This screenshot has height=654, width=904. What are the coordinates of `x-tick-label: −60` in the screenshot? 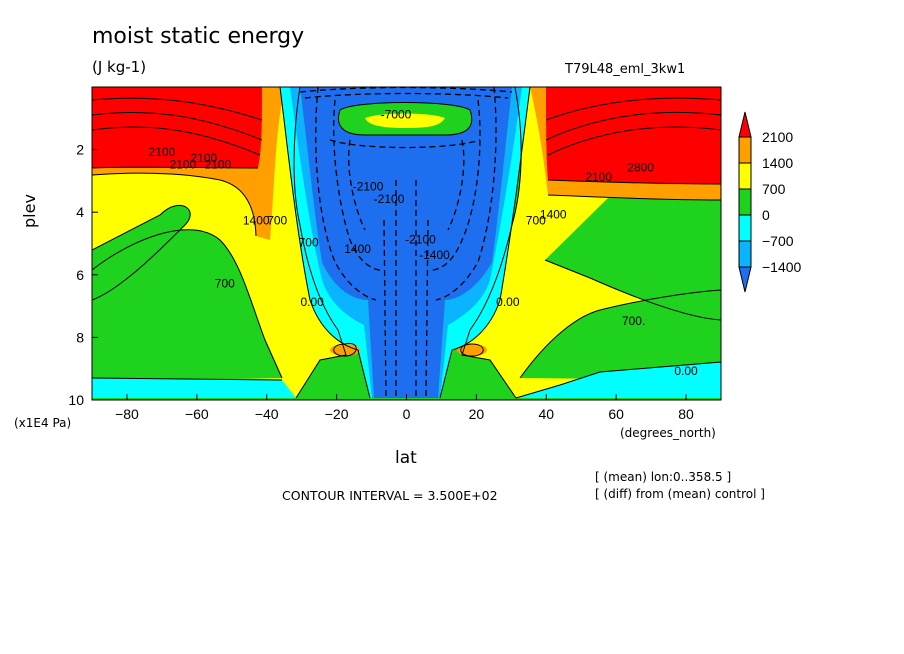 It's located at (197, 414).